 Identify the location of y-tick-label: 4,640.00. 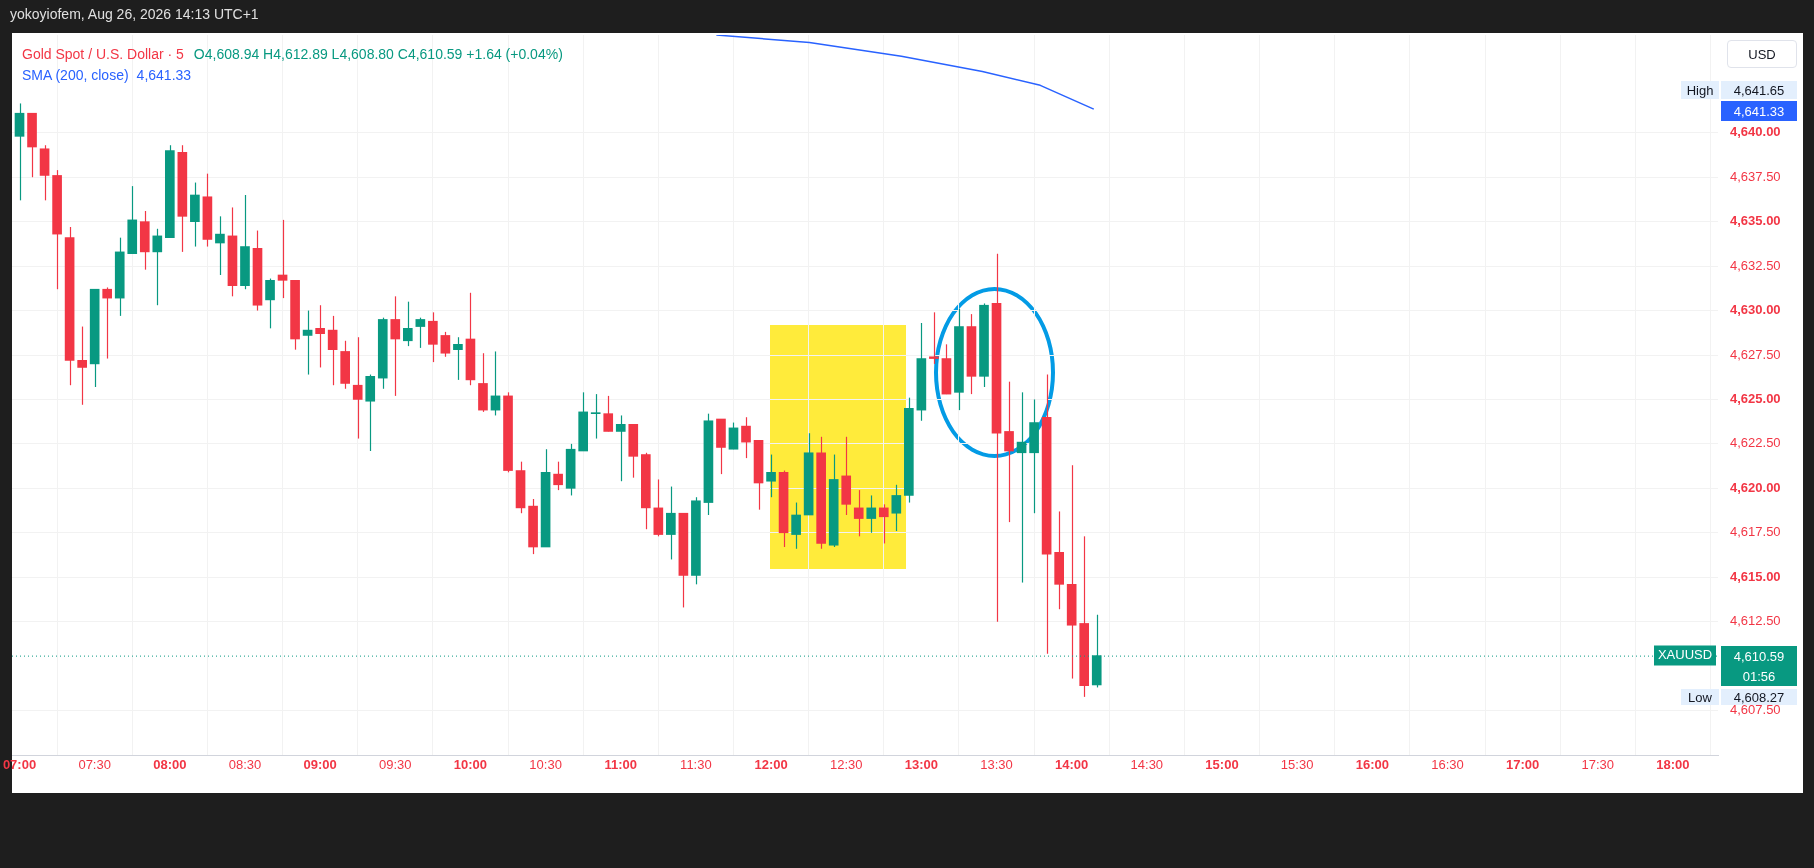
(1755, 132).